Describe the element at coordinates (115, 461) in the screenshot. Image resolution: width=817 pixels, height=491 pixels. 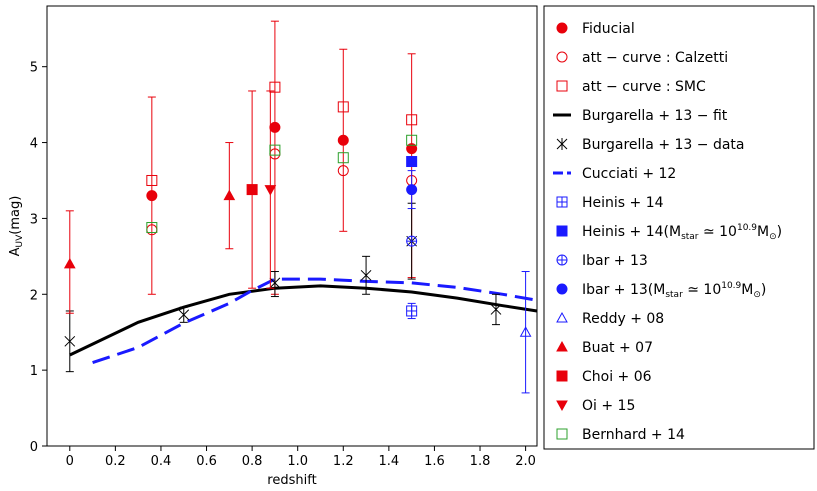
I see `x-tick-label: 0.2` at that location.